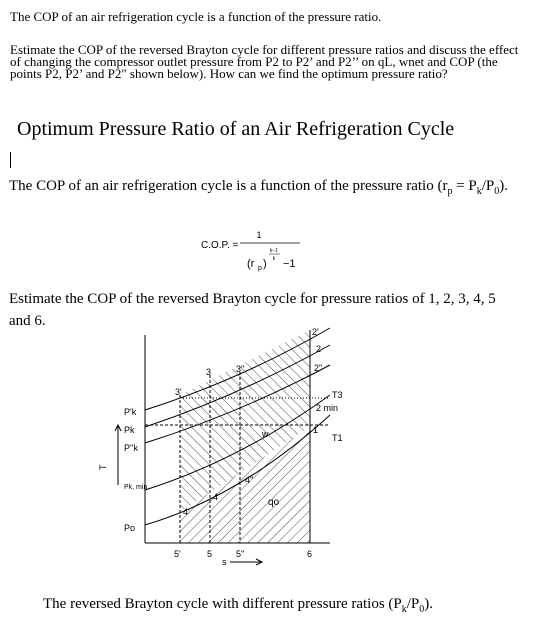  What do you see at coordinates (208, 372) in the screenshot?
I see `point-label: 3` at bounding box center [208, 372].